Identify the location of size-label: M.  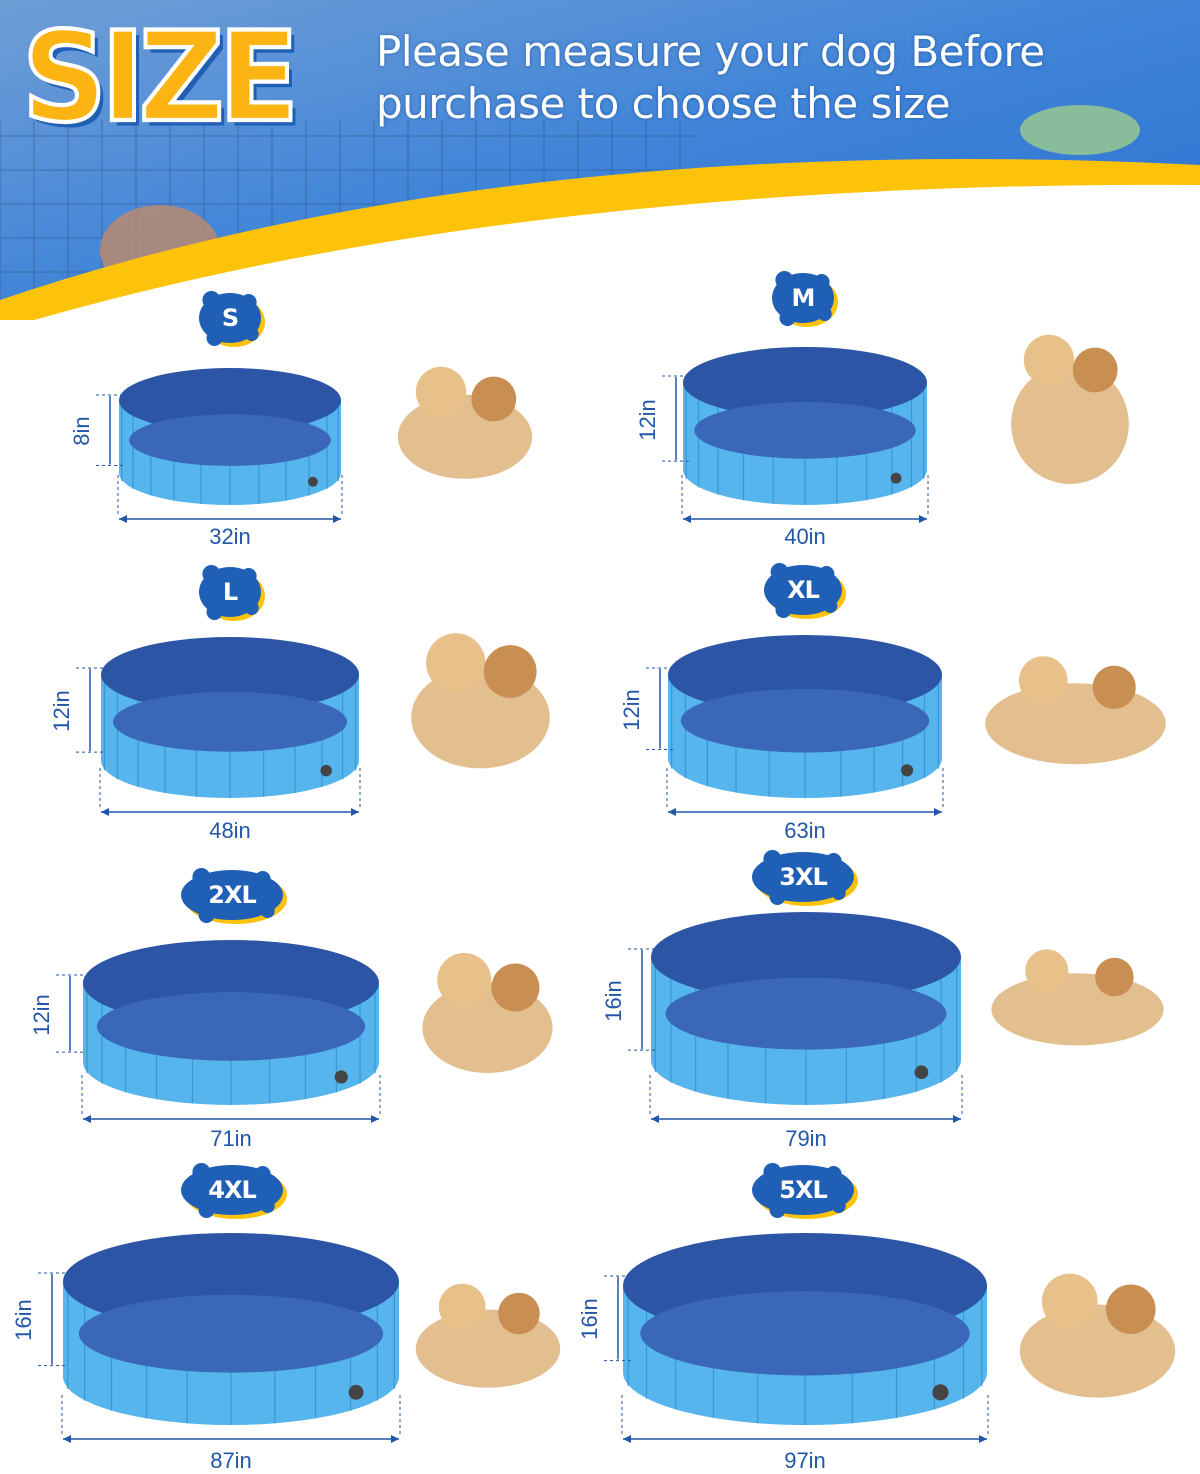
(803, 298).